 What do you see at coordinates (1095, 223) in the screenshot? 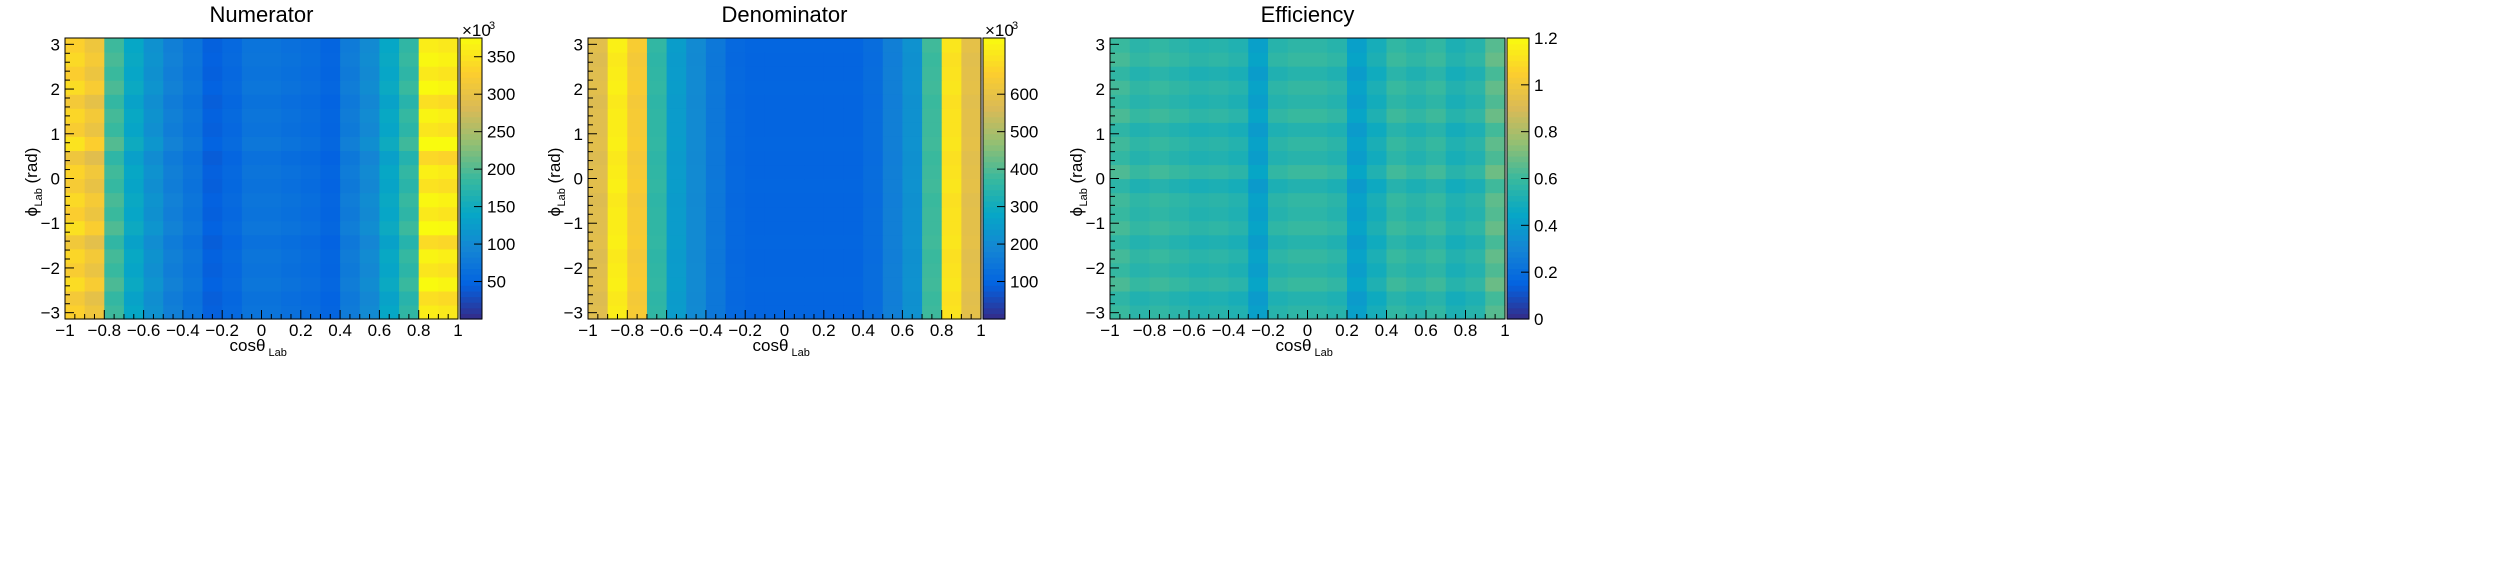
I see `y-tick-label: −1` at bounding box center [1095, 223].